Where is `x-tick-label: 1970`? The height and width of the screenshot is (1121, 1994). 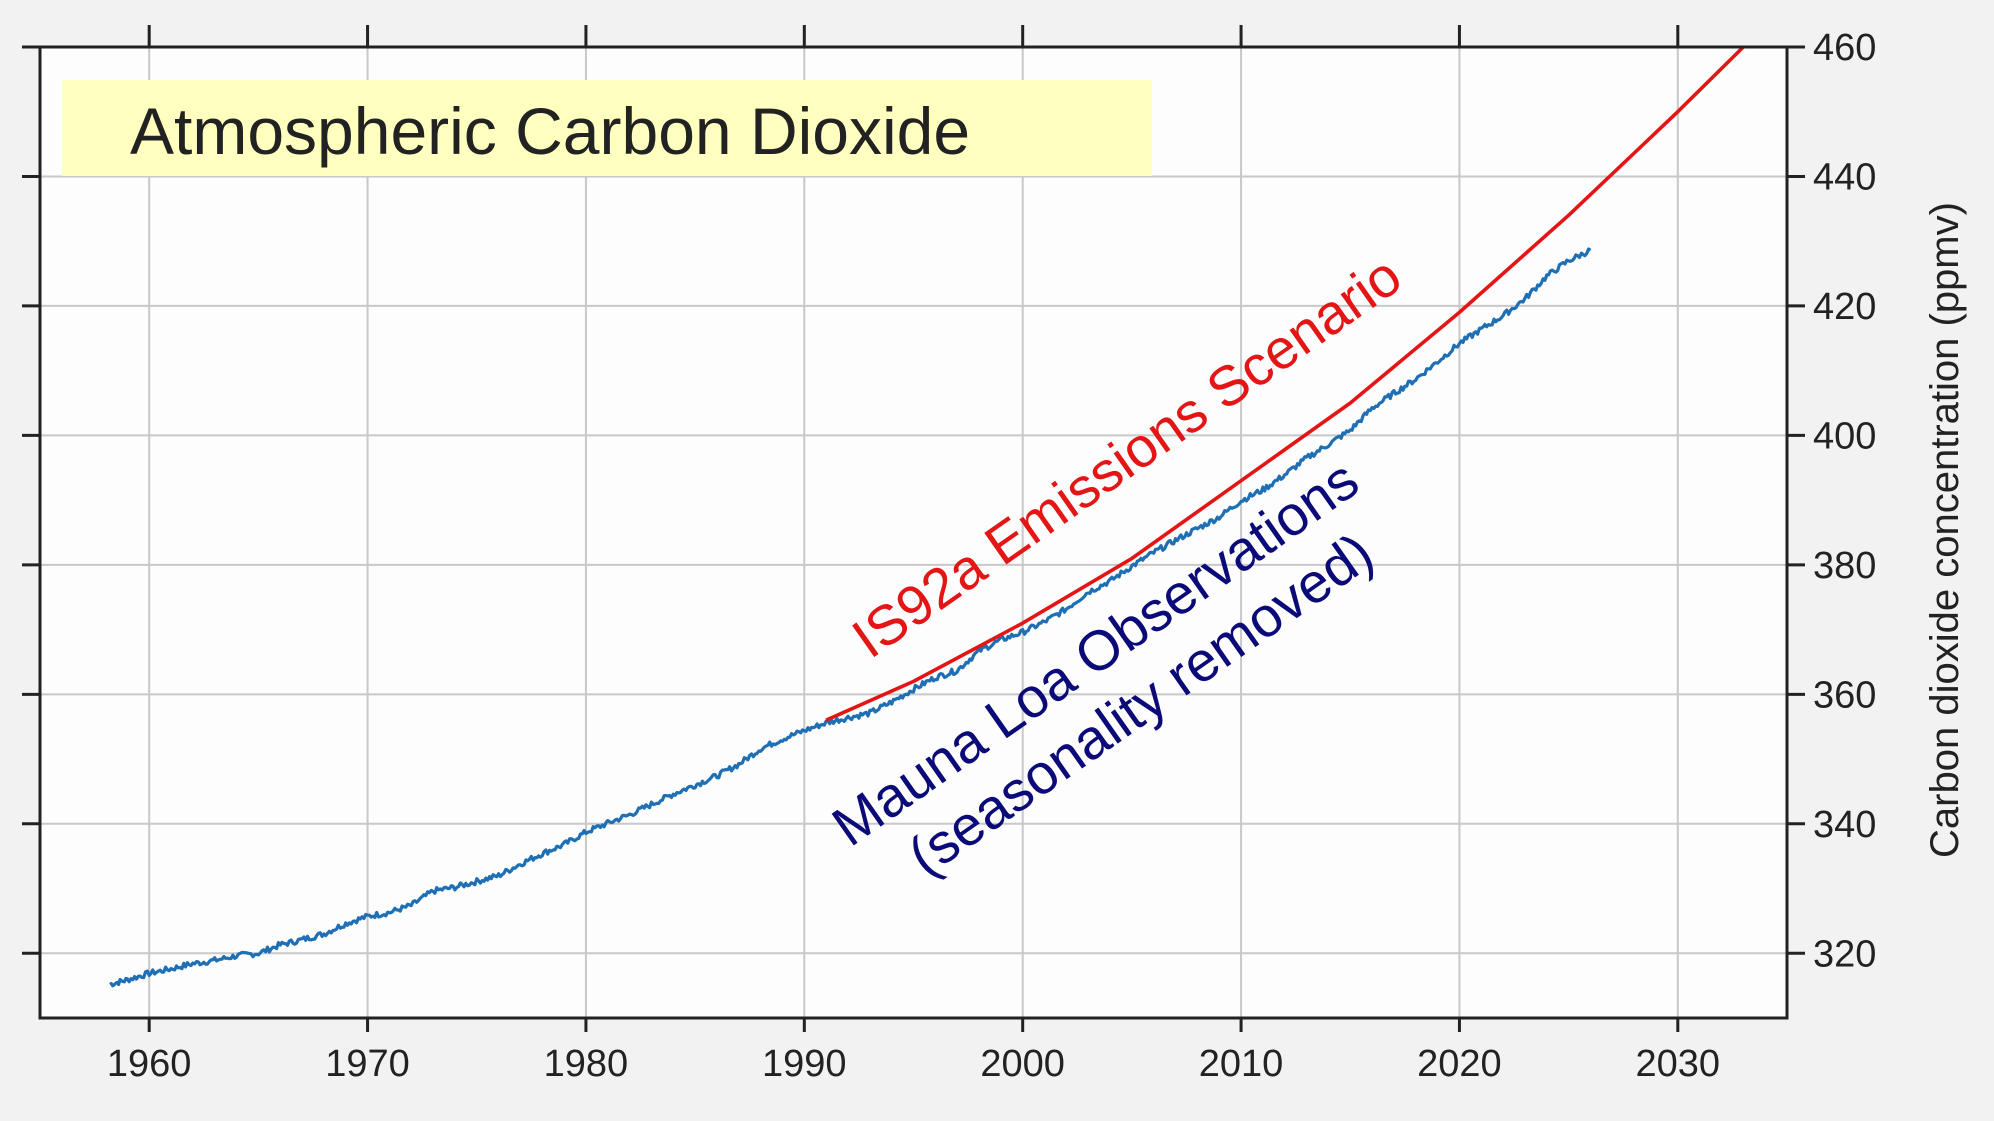
x-tick-label: 1970 is located at coordinates (367, 1064).